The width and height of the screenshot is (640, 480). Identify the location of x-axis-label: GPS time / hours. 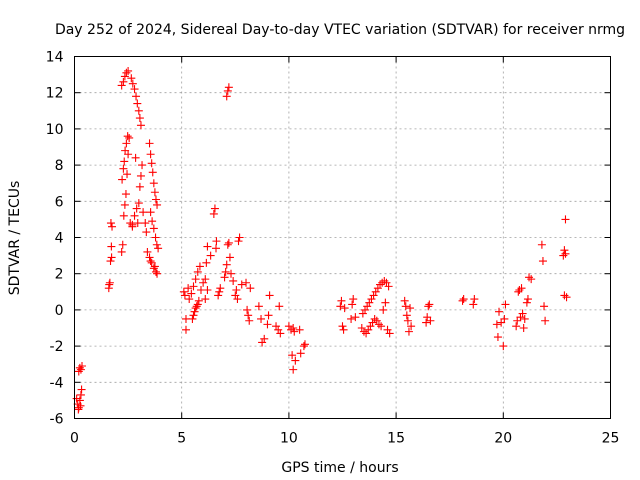
(339, 468).